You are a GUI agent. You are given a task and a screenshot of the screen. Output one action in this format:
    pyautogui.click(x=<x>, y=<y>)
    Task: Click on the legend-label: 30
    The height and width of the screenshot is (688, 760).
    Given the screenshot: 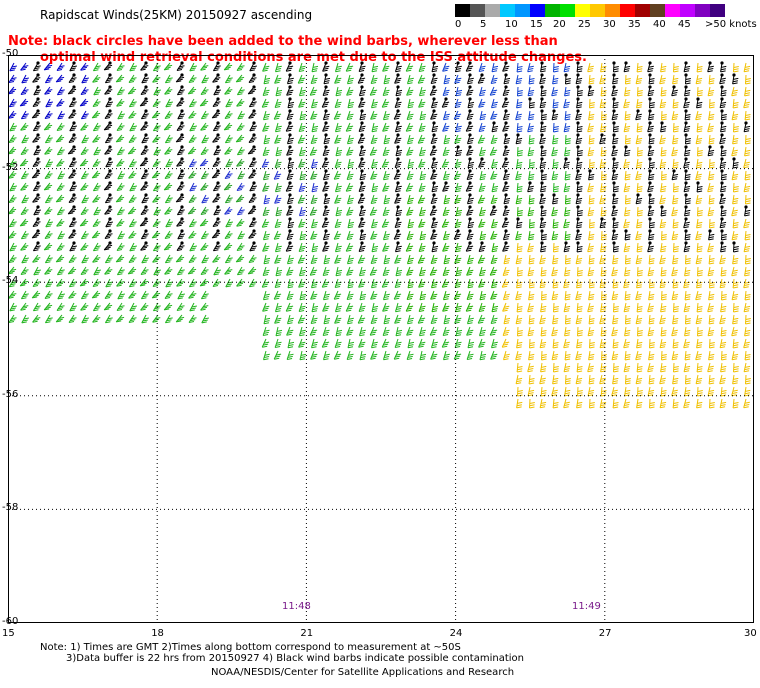 What is the action you would take?
    pyautogui.click(x=609, y=24)
    